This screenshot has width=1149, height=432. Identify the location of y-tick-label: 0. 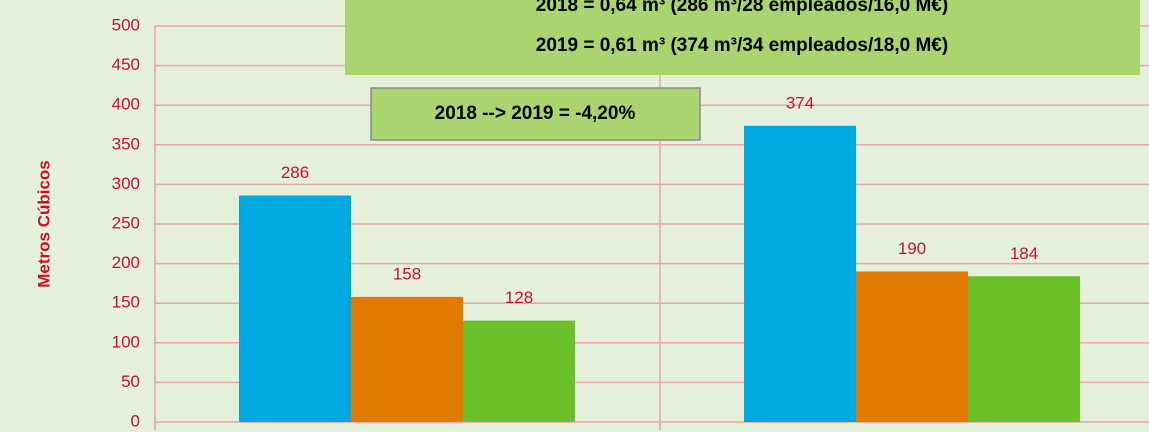
(135, 420).